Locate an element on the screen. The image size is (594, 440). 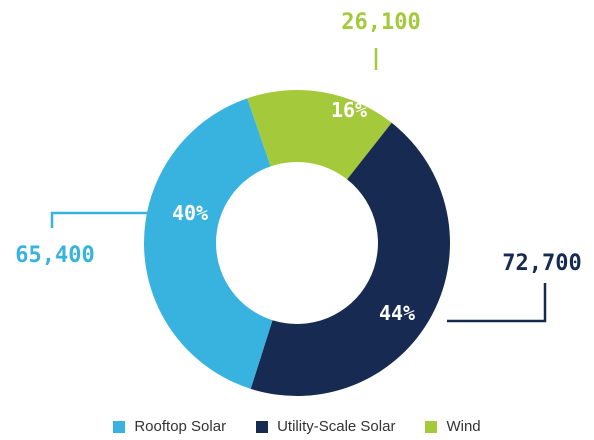
legend: Rooftop Solar Utility-Scale Solar Wind is located at coordinates (297, 426).